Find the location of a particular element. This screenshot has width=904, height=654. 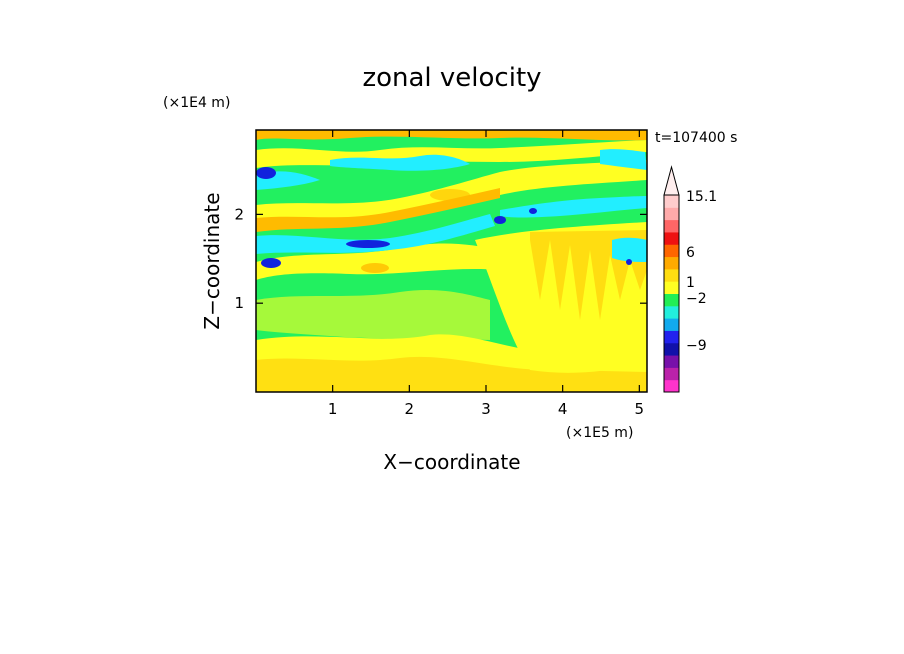

y-tick-label: 2 is located at coordinates (239, 214).